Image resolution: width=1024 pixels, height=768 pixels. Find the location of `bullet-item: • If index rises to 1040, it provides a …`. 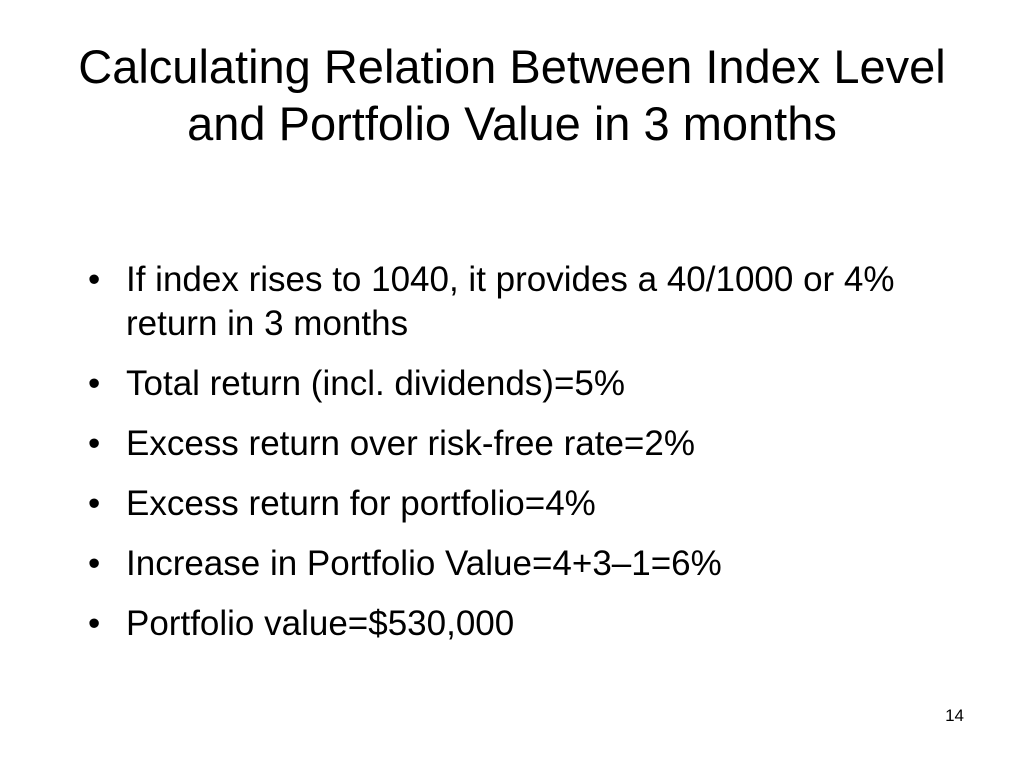

bullet-item: • If index rises to 1040, it provides a … is located at coordinates (508, 302).